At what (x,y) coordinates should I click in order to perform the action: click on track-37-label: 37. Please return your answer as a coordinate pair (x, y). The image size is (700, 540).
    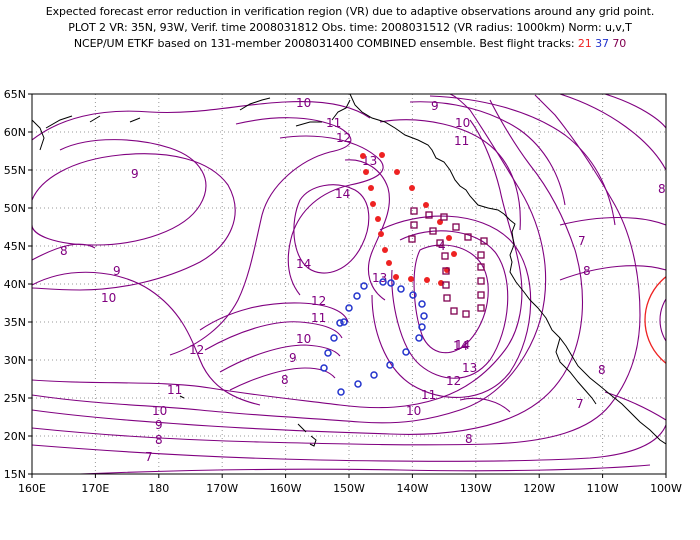
    Looking at the image, I should click on (602, 43).